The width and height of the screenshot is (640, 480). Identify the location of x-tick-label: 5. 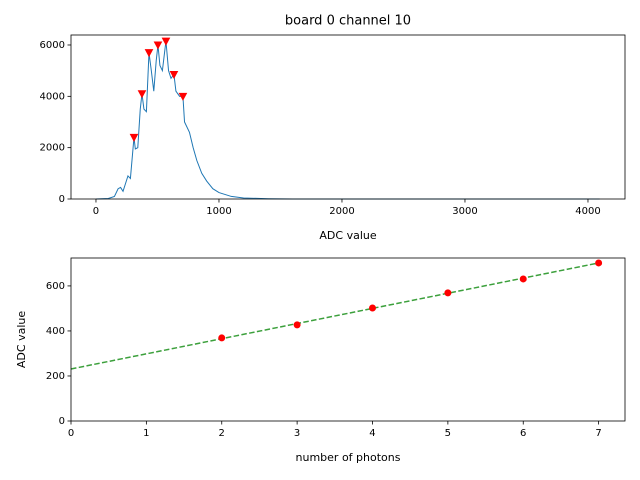
(448, 433).